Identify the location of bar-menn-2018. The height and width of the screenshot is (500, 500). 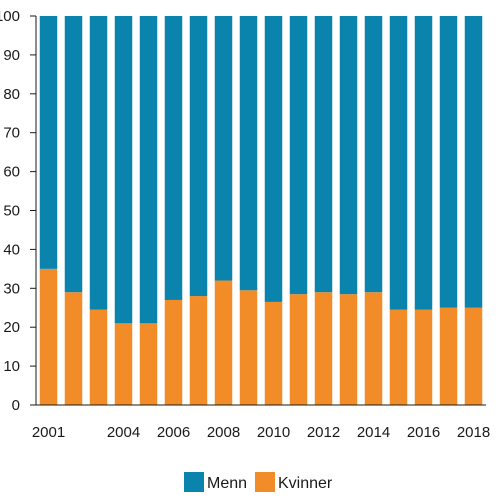
(473, 162).